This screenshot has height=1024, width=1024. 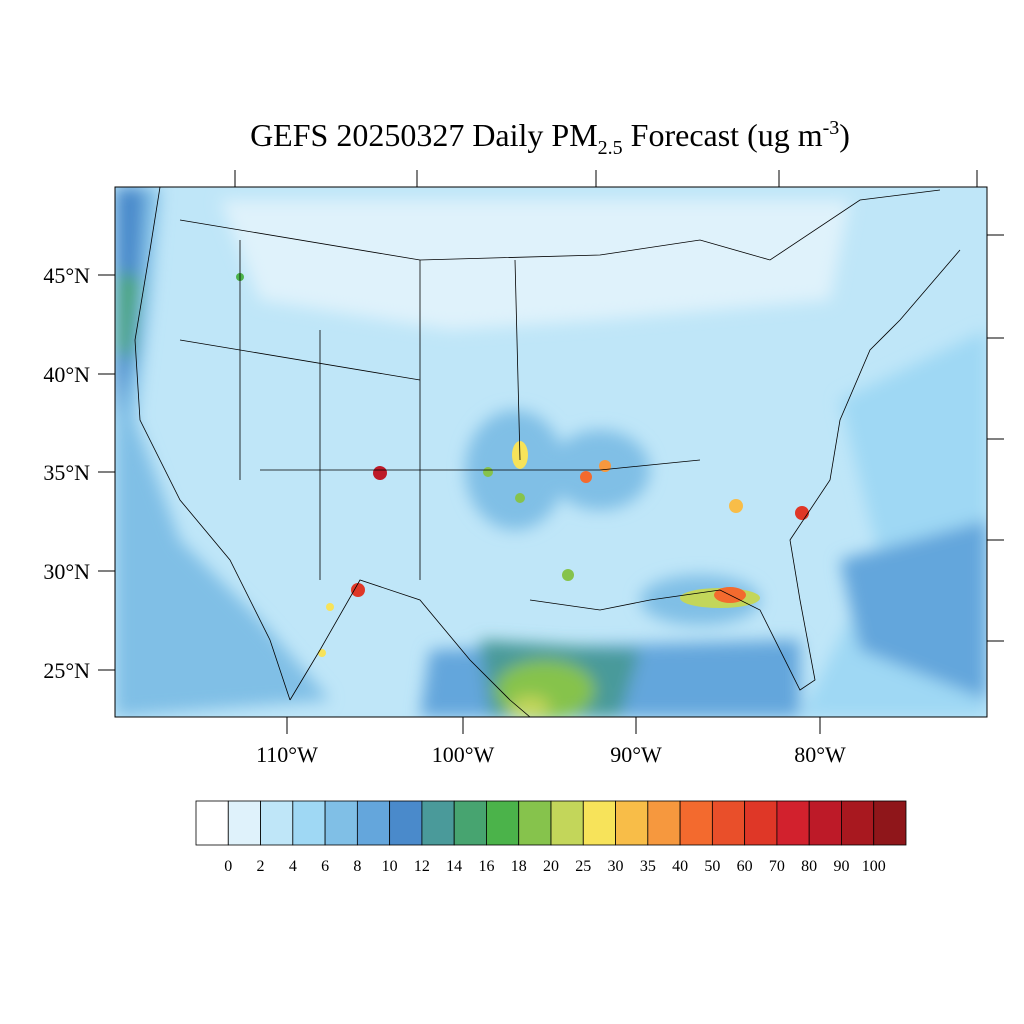 I want to click on colorbar-label: 70, so click(x=777, y=866).